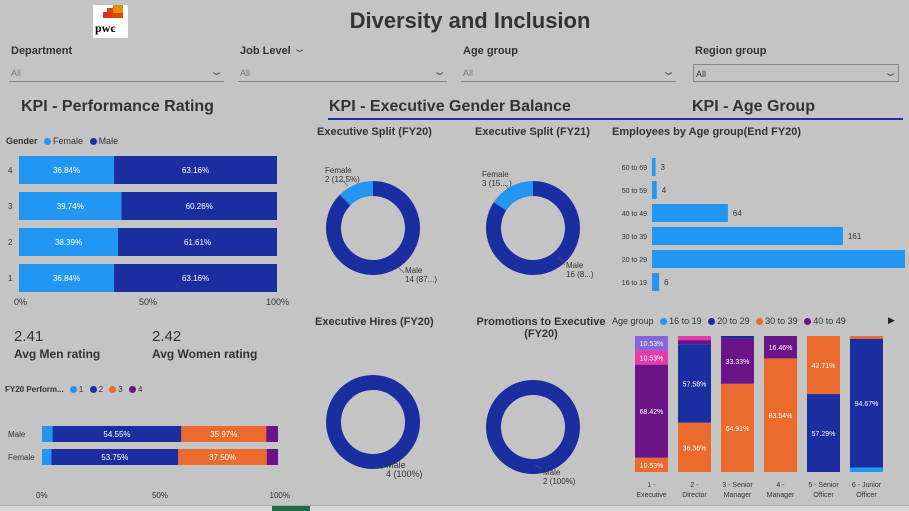 The width and height of the screenshot is (909, 511). Describe the element at coordinates (68, 141) in the screenshot. I see `legend-label-female: Female` at that location.